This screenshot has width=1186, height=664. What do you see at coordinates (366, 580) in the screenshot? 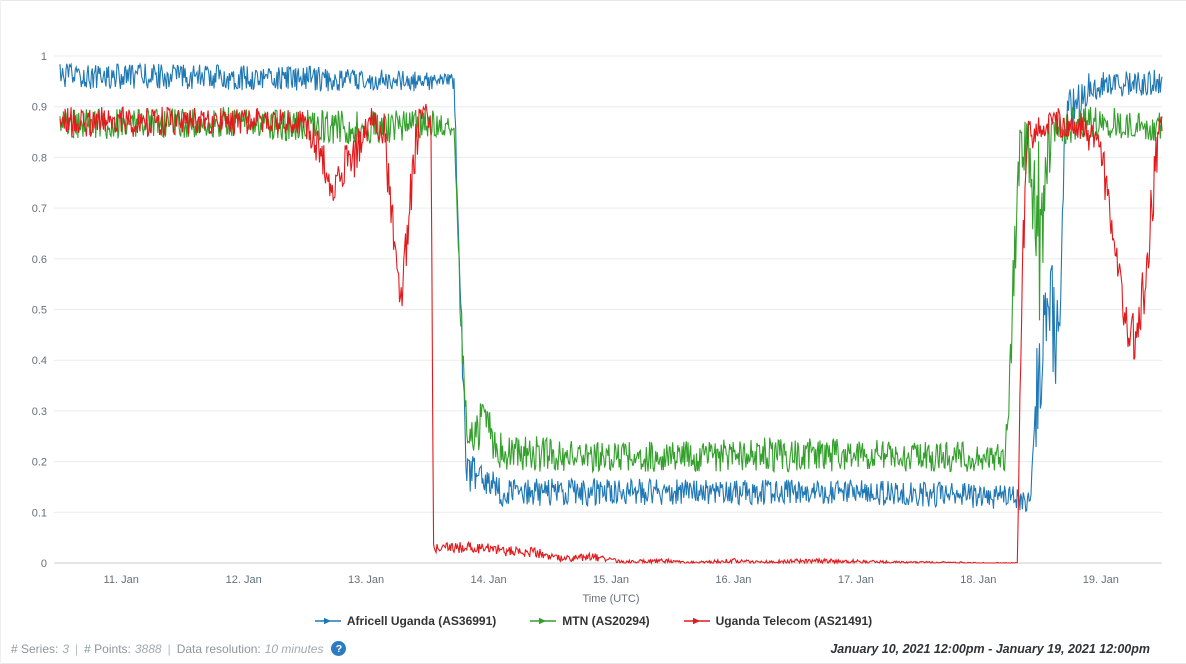
I see `svg-text: 13. Jan` at bounding box center [366, 580].